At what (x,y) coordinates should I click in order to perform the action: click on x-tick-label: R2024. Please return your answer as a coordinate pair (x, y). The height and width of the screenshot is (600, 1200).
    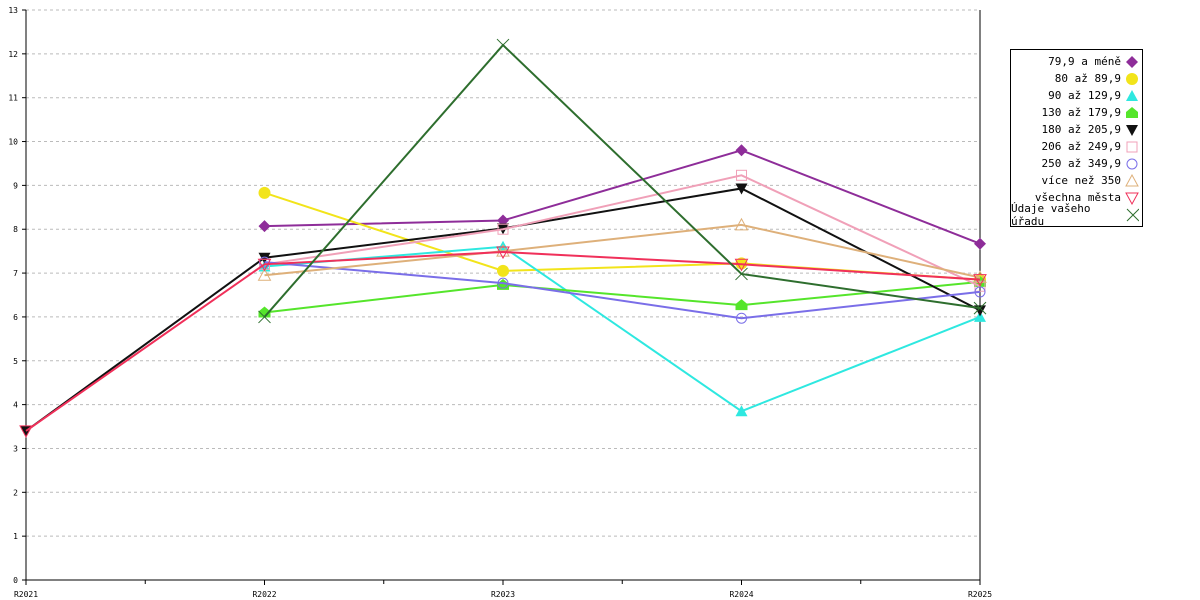
    Looking at the image, I should click on (741, 594).